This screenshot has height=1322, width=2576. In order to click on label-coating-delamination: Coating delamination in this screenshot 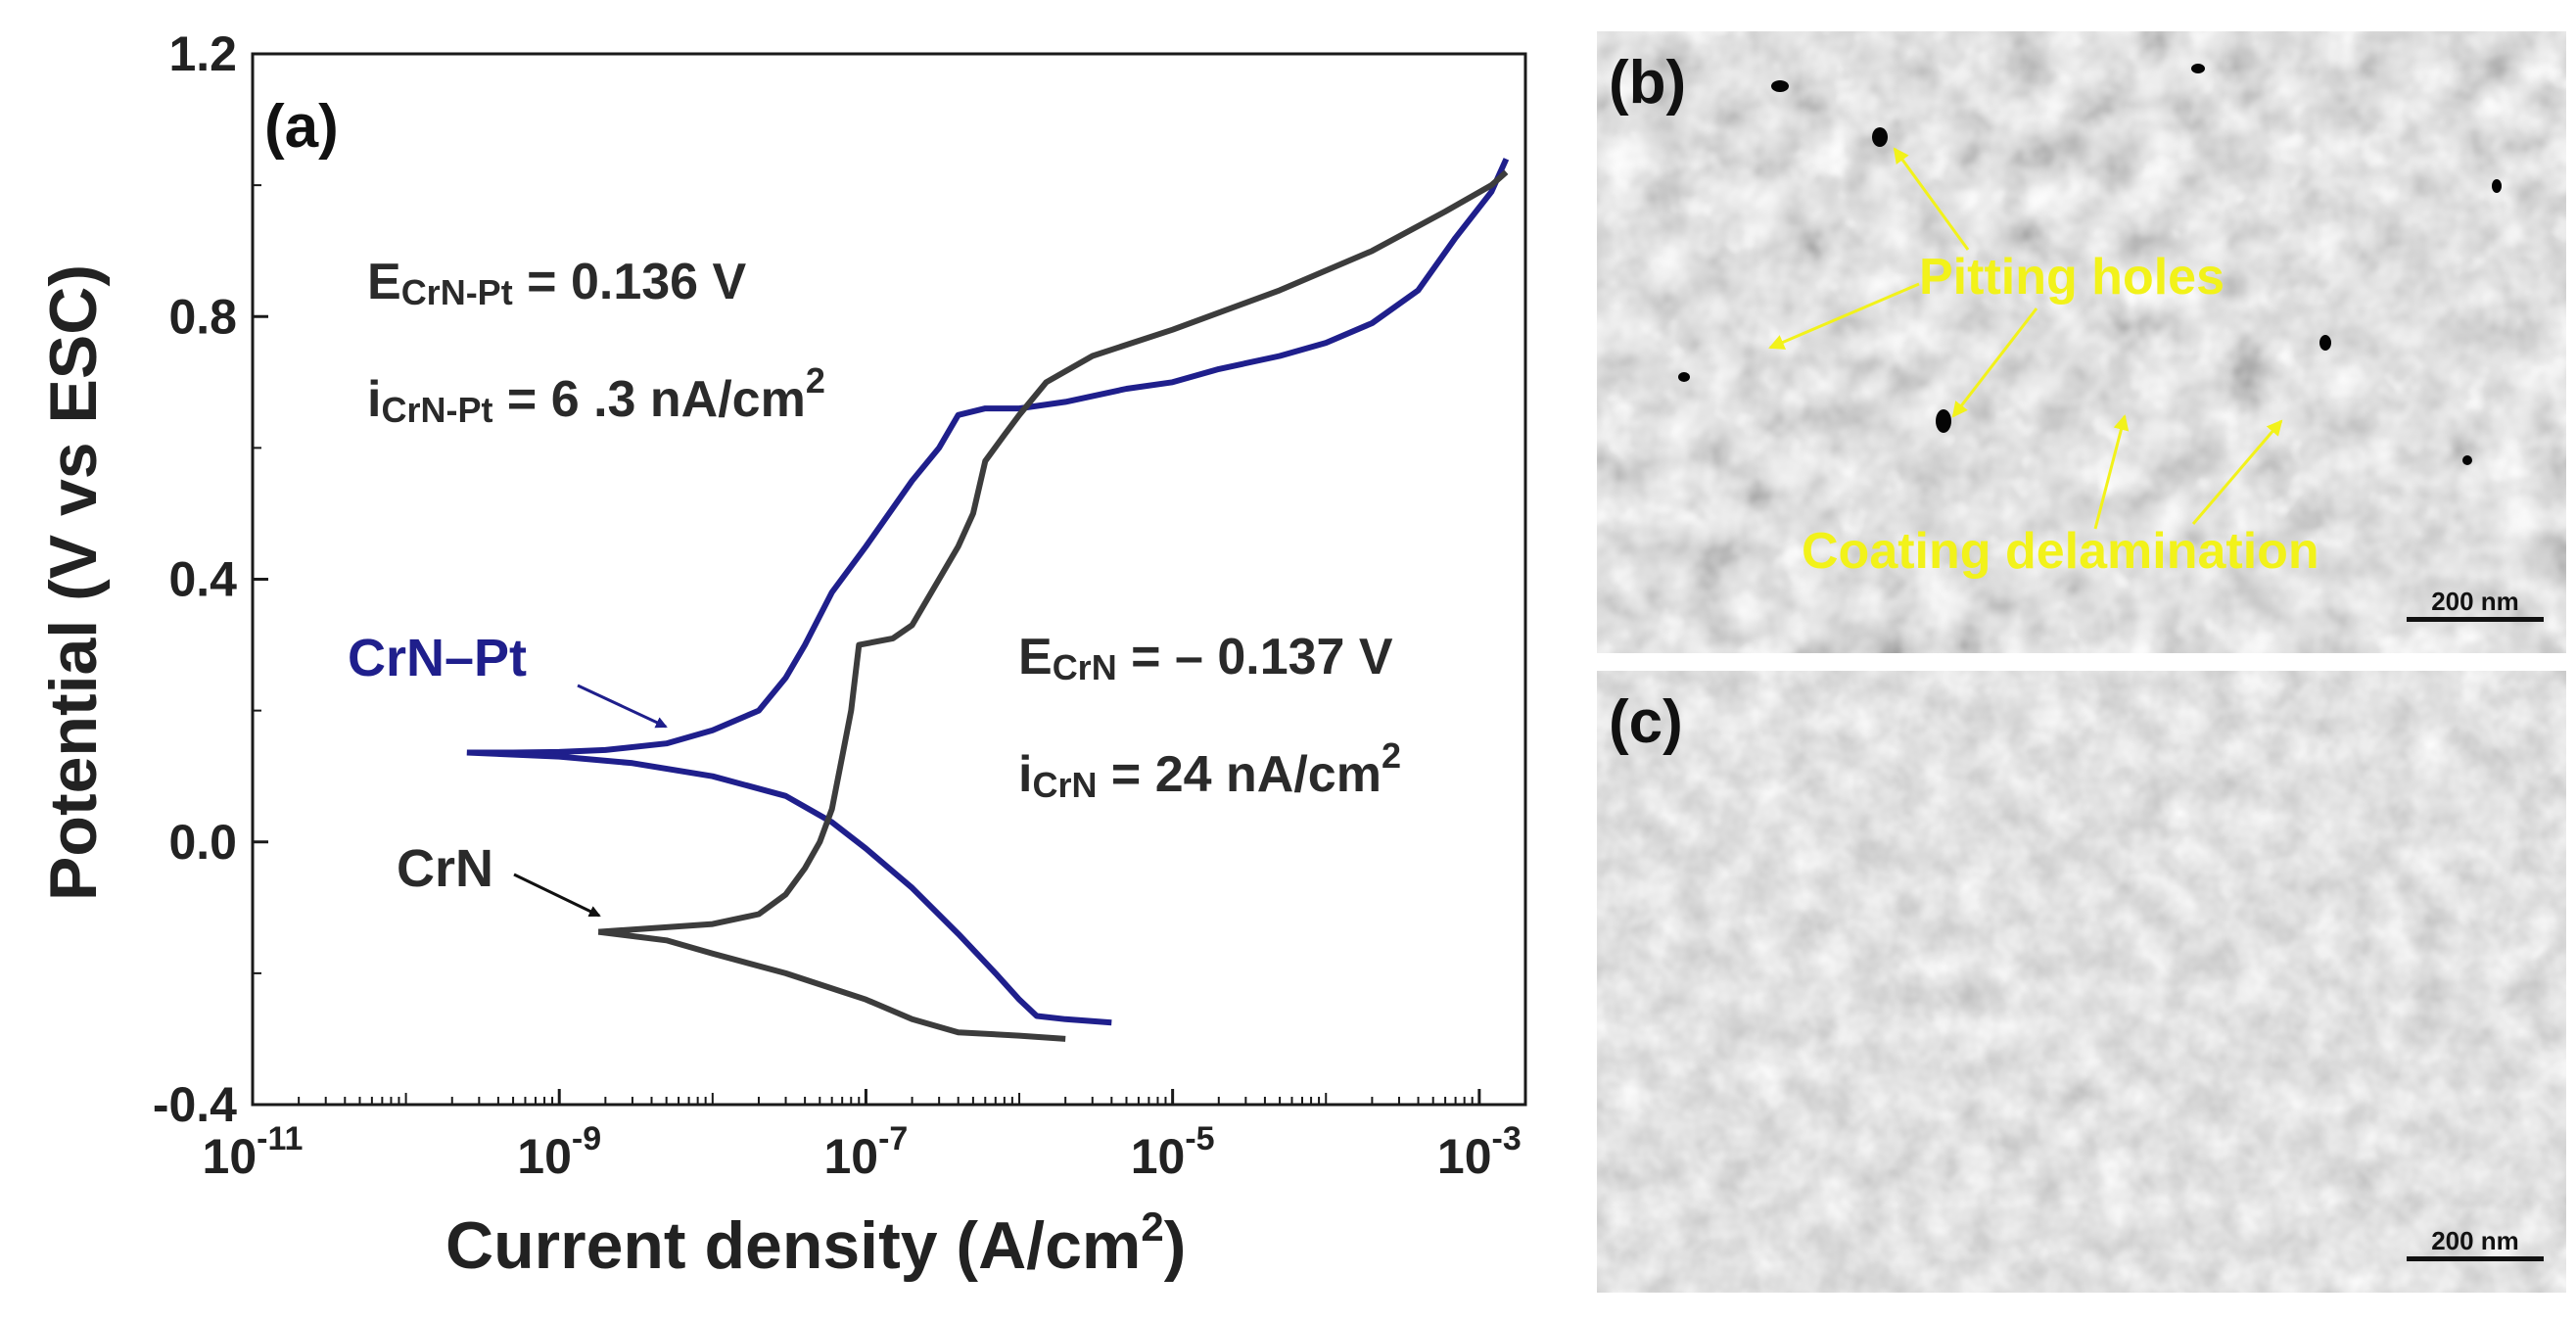, I will do `click(2060, 551)`.